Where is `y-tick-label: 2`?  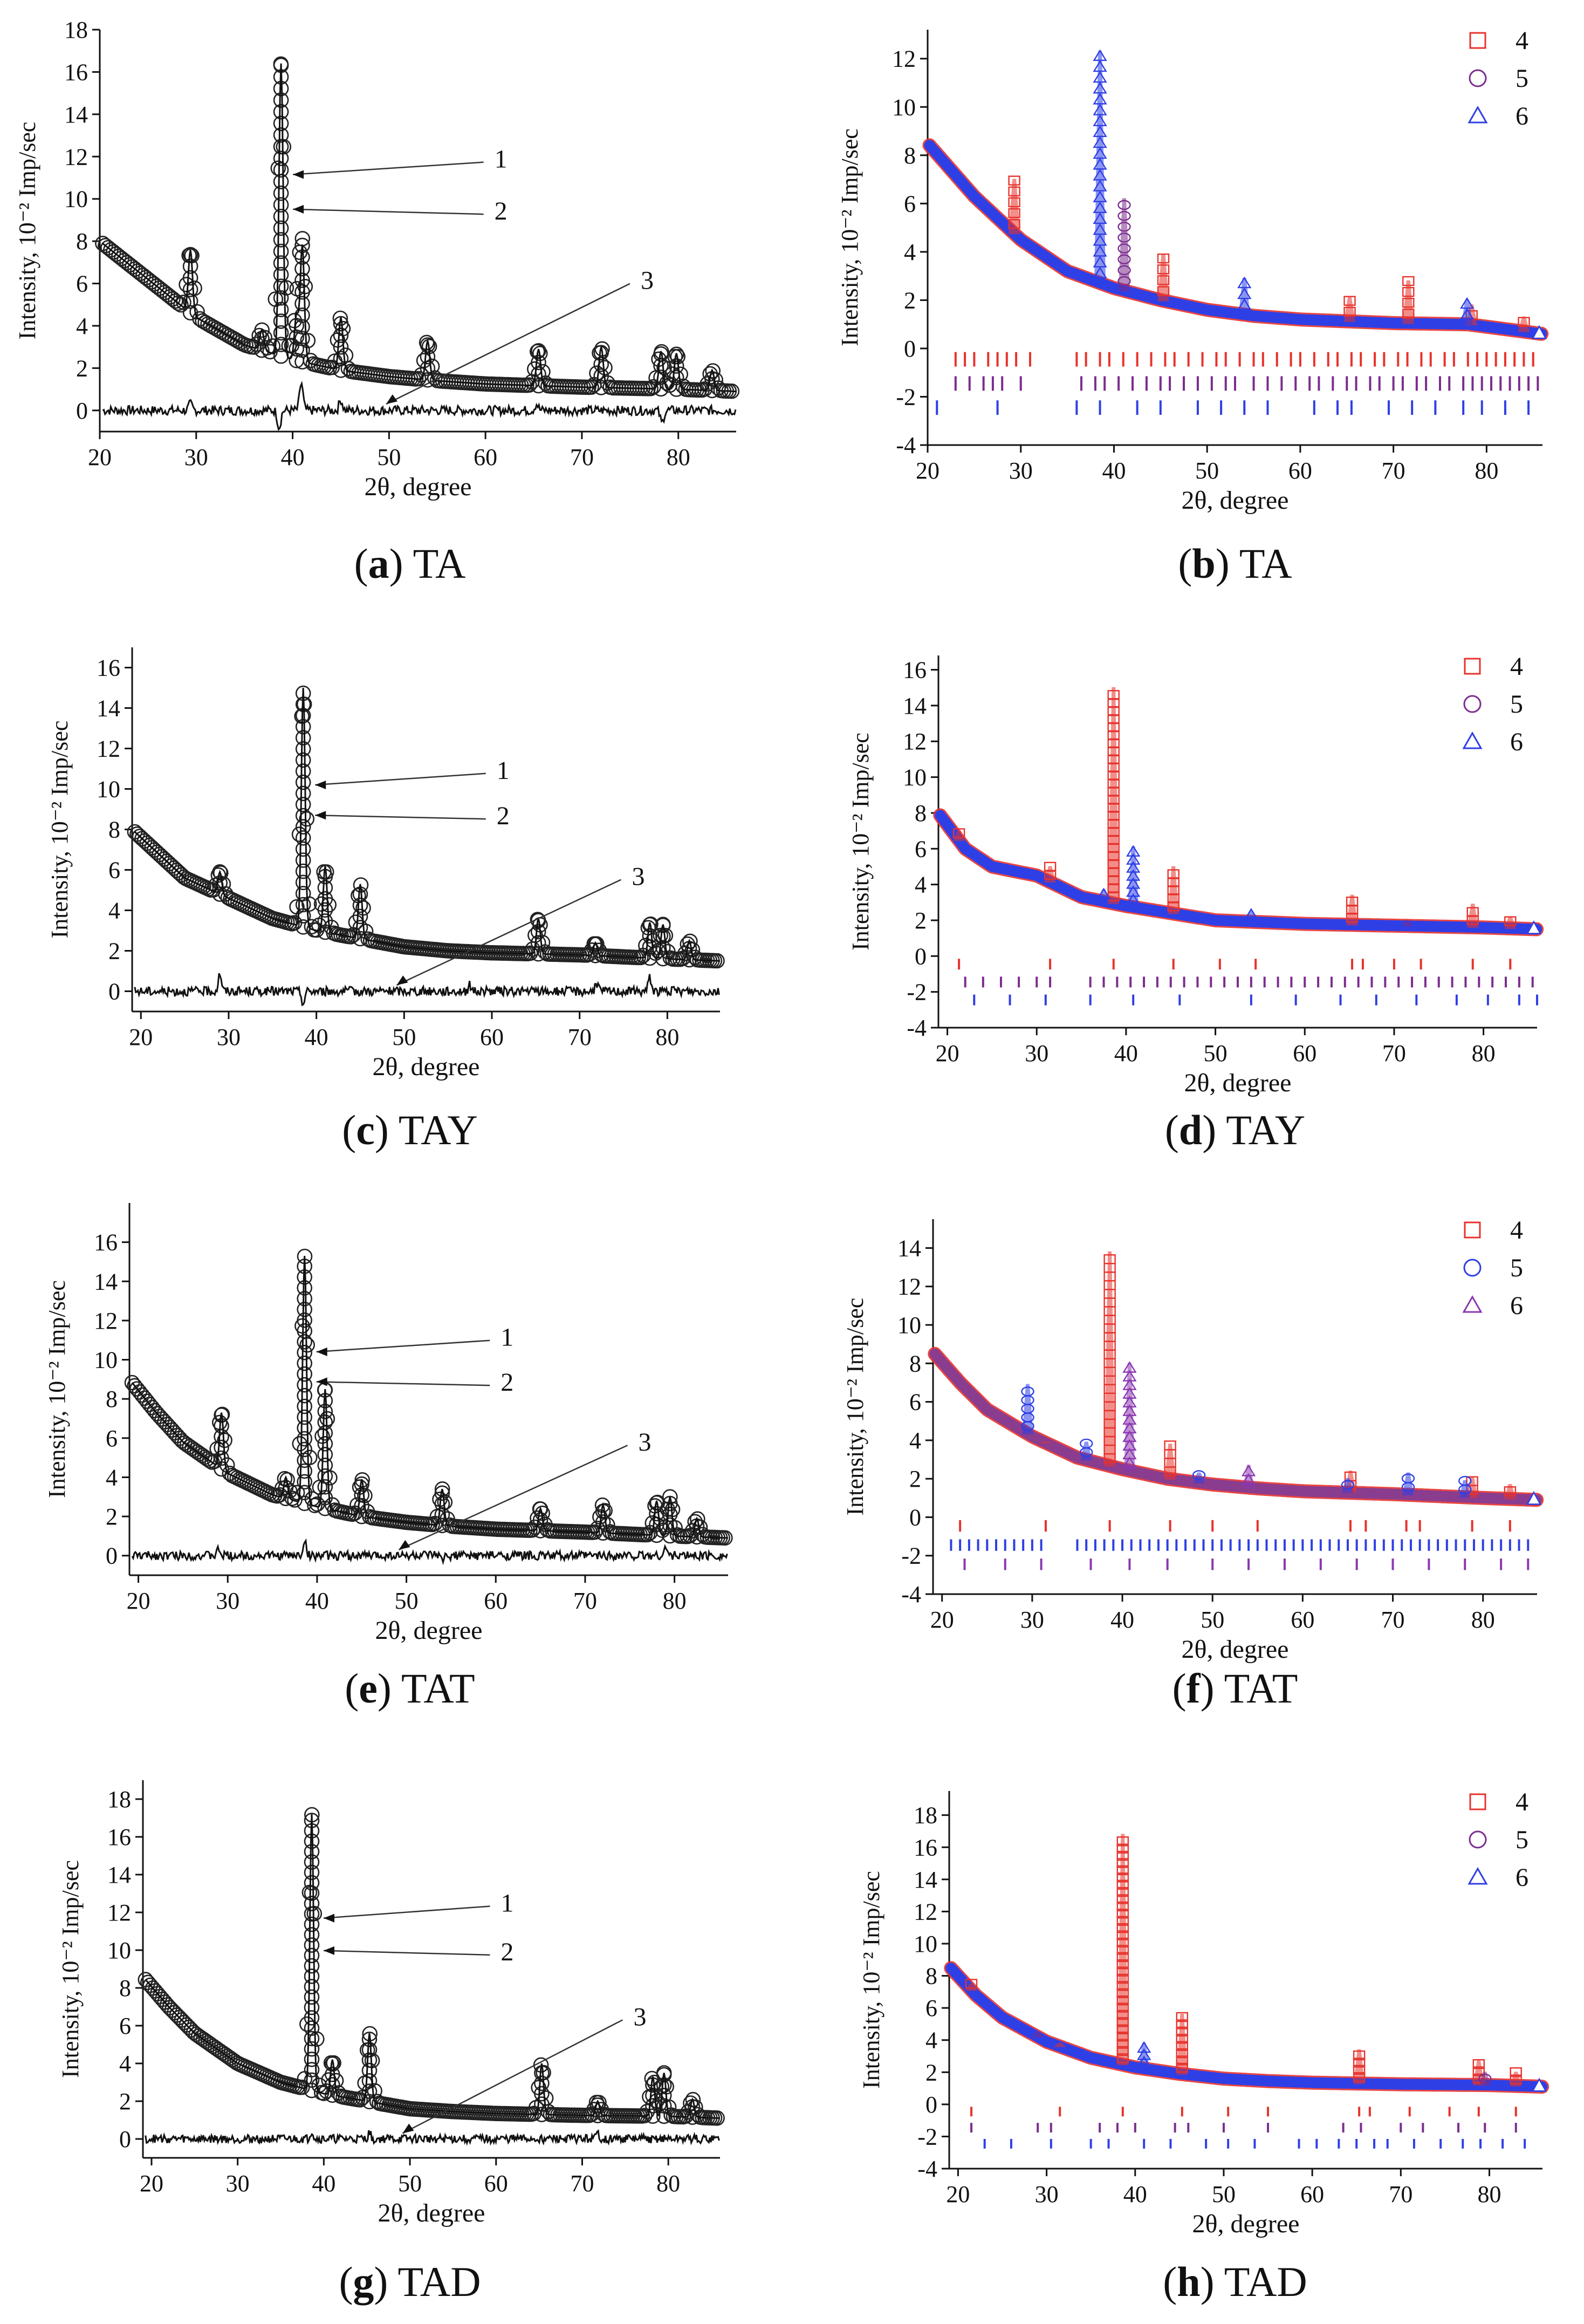
y-tick-label: 2 is located at coordinates (931, 2072).